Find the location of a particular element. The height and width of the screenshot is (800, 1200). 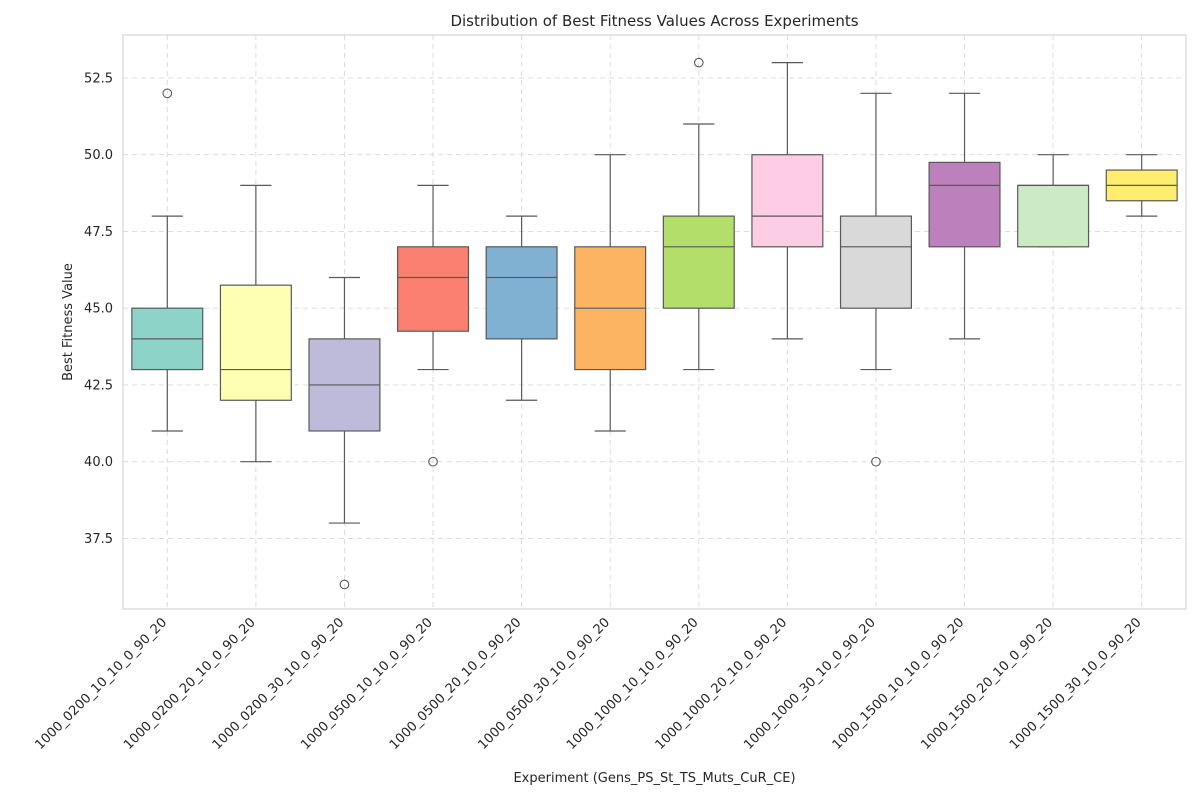

y-tick-label: 52.5 is located at coordinates (98, 78).